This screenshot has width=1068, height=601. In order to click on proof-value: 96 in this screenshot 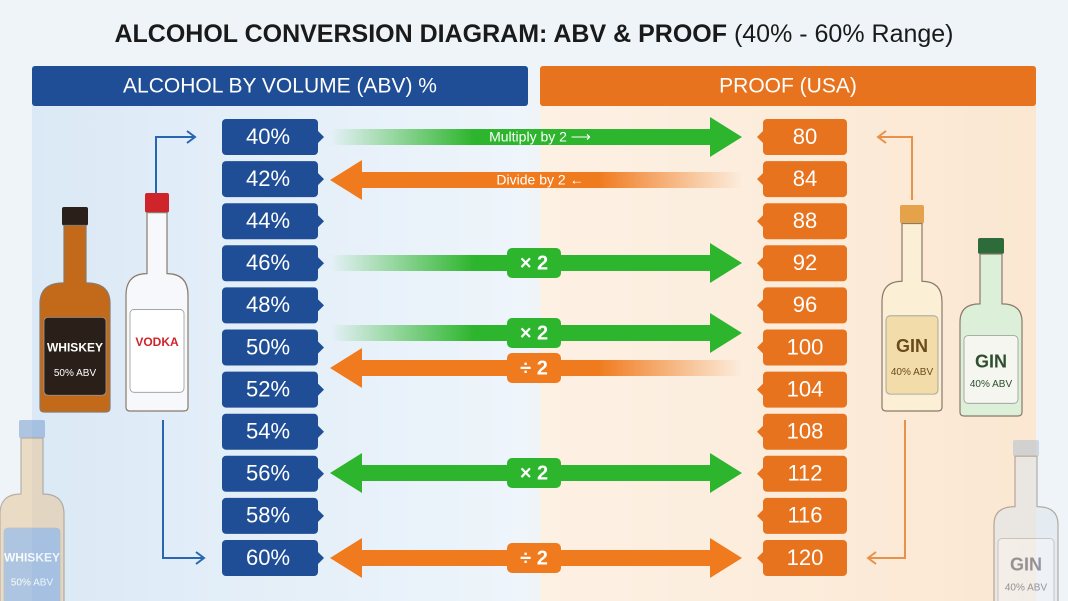, I will do `click(805, 304)`.